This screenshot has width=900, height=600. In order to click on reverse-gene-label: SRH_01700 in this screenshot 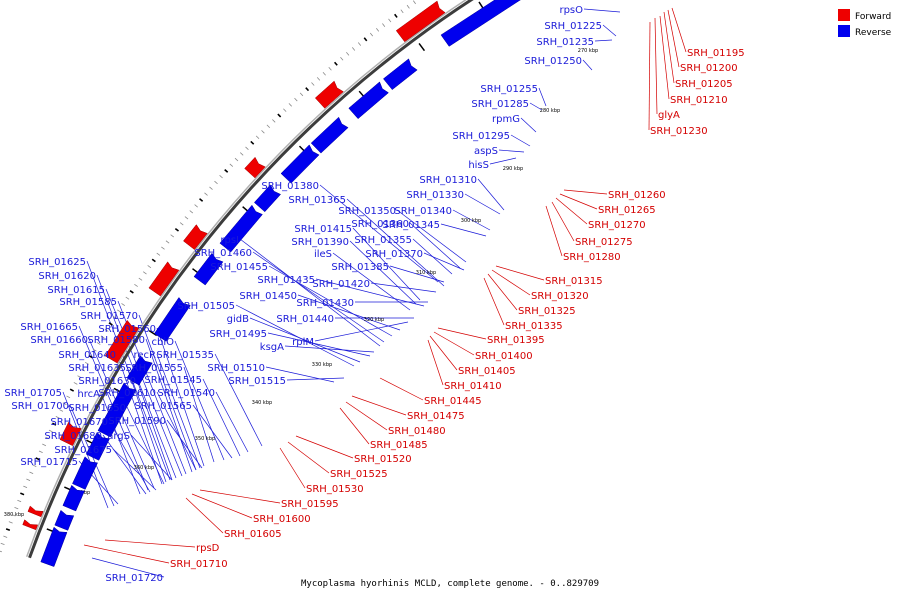, I will do `click(40, 406)`.